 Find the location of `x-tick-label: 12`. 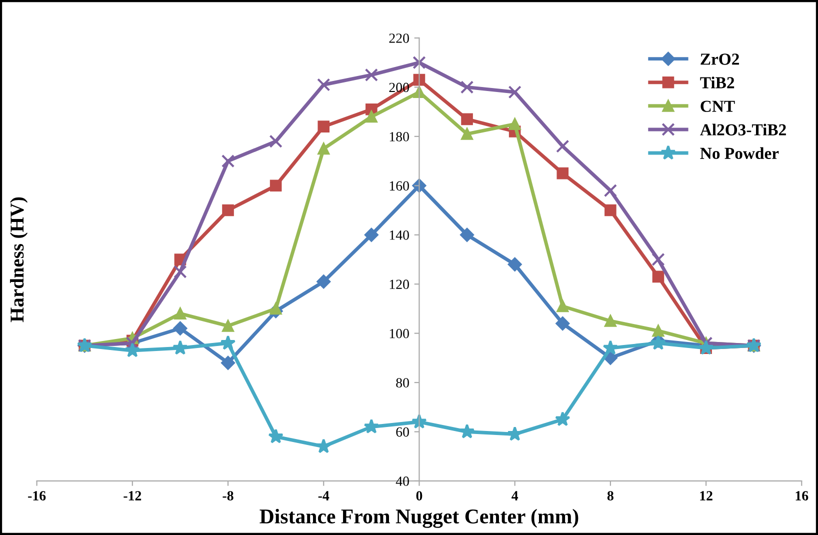

x-tick-label: 12 is located at coordinates (706, 495).